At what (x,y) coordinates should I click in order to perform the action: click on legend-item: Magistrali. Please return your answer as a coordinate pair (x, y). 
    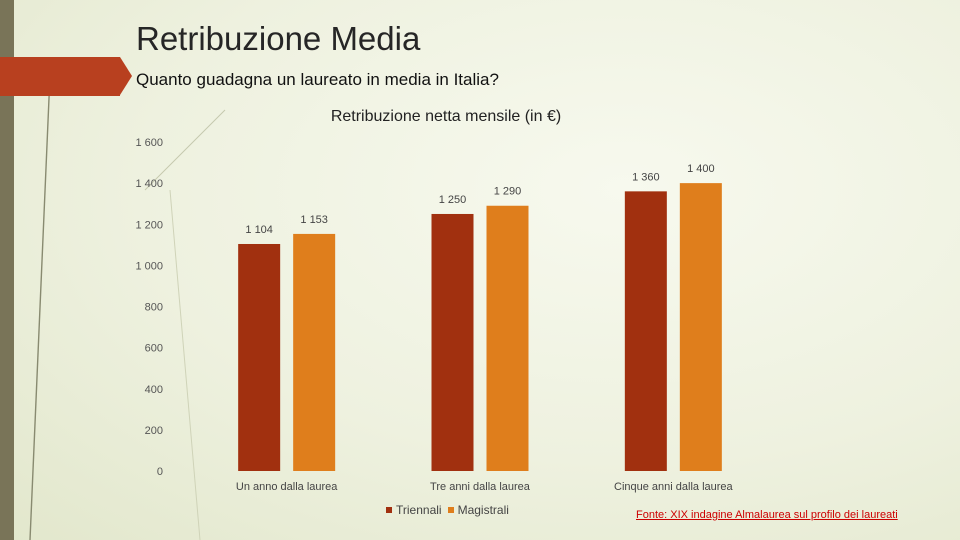
    Looking at the image, I should click on (478, 510).